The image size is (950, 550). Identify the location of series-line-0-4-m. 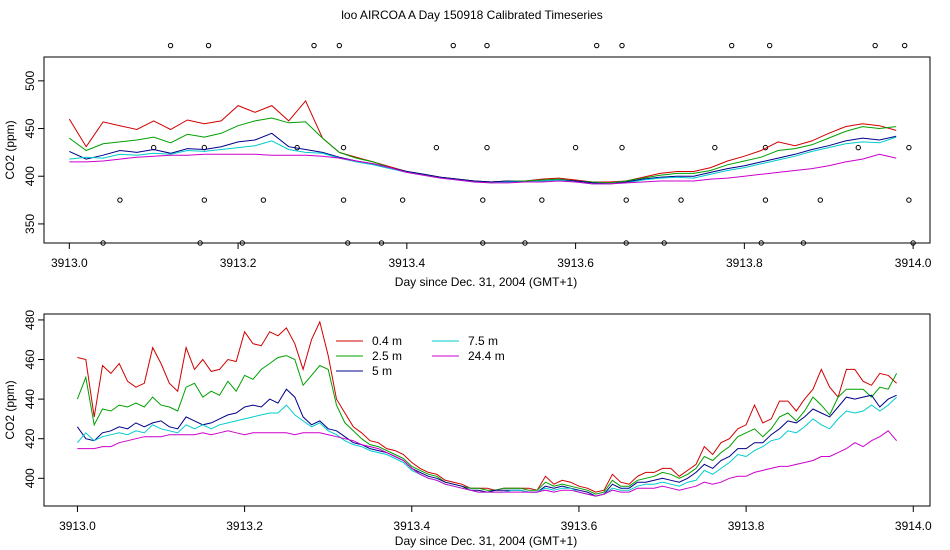
(482, 141).